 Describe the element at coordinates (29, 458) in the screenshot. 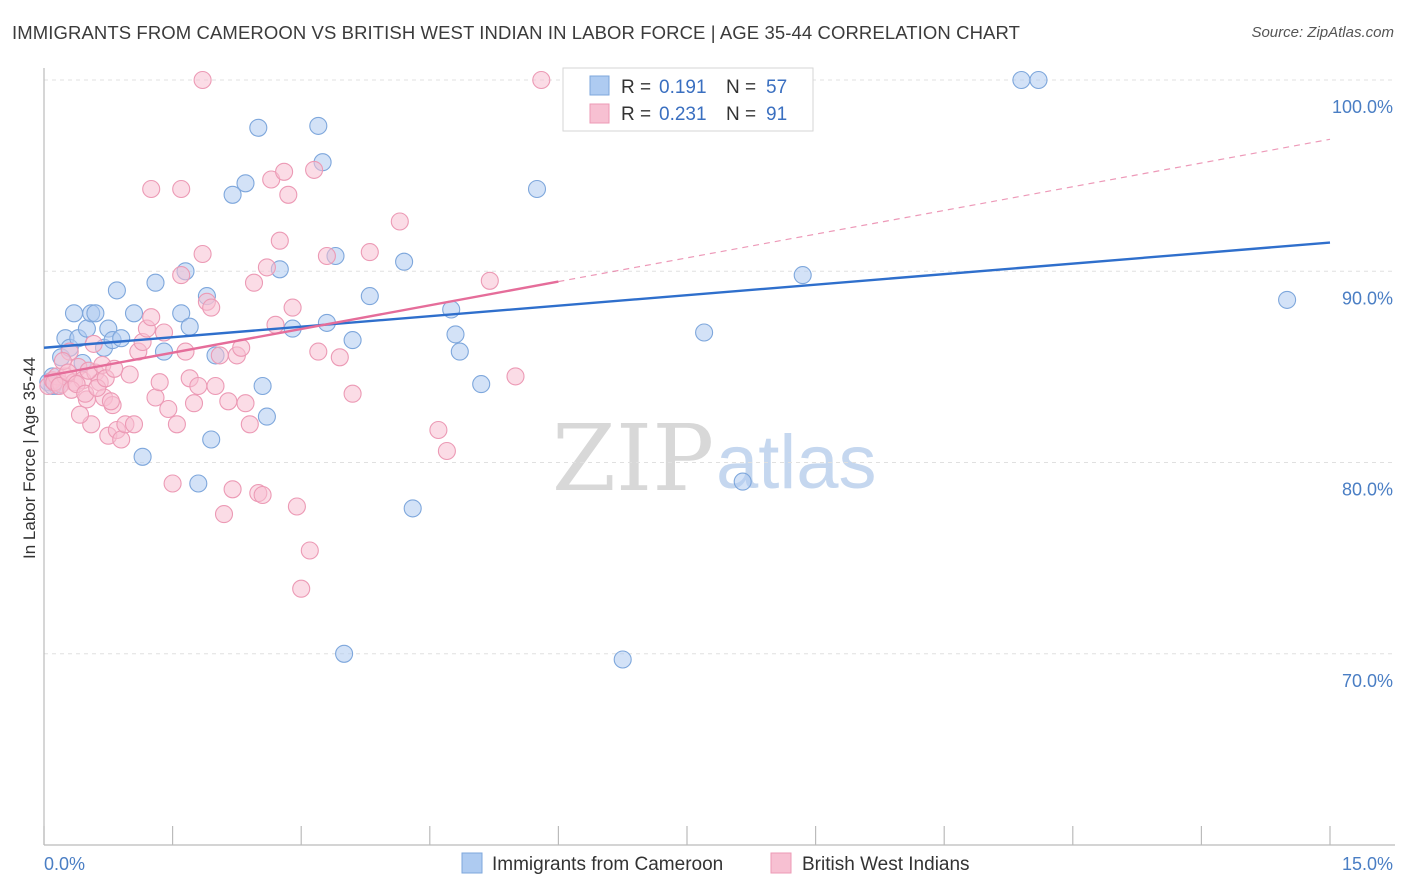

I see `y-axis-title: In Labor Force | Age 35-44` at that location.